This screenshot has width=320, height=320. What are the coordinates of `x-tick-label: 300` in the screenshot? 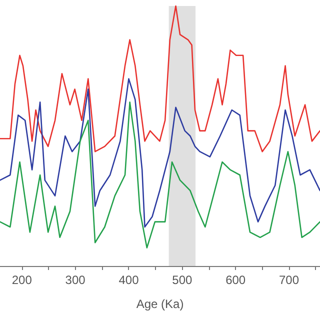 It's located at (75, 280).